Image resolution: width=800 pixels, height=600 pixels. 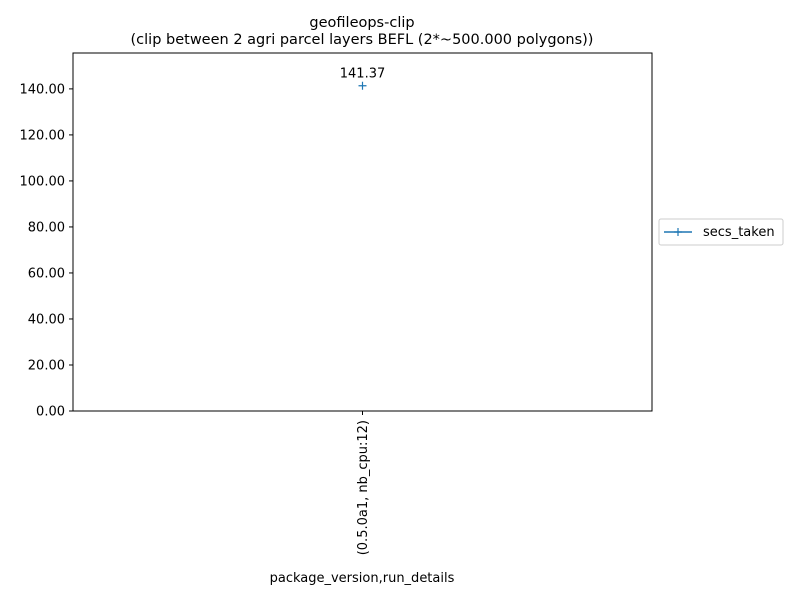 I want to click on x-tick-label: (0.5.0a1, nb_cpu:12), so click(x=363, y=487).